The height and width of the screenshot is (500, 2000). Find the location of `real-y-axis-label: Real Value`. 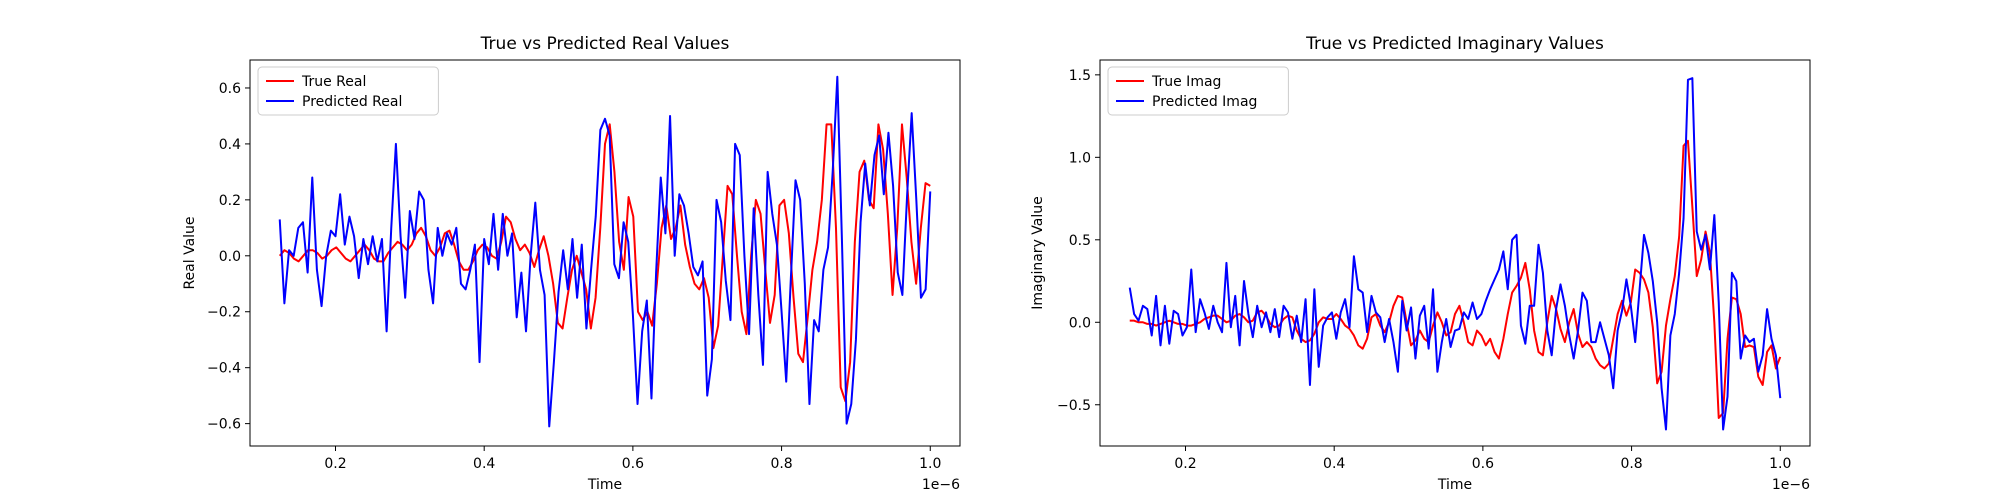

real-y-axis-label: Real Value is located at coordinates (190, 252).